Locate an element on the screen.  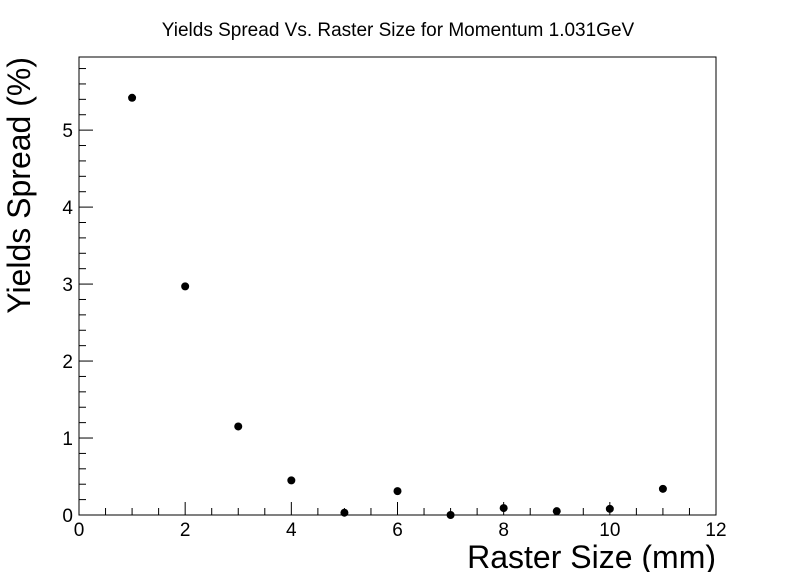
x-axis-tick-labels: 0 2 4 6 8 10 12 is located at coordinates (400, 530).